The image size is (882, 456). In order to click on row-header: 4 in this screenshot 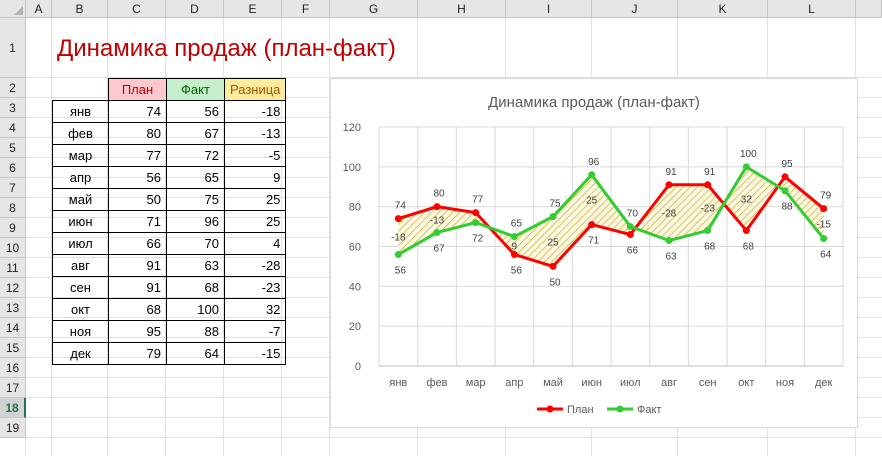, I will do `click(13, 128)`.